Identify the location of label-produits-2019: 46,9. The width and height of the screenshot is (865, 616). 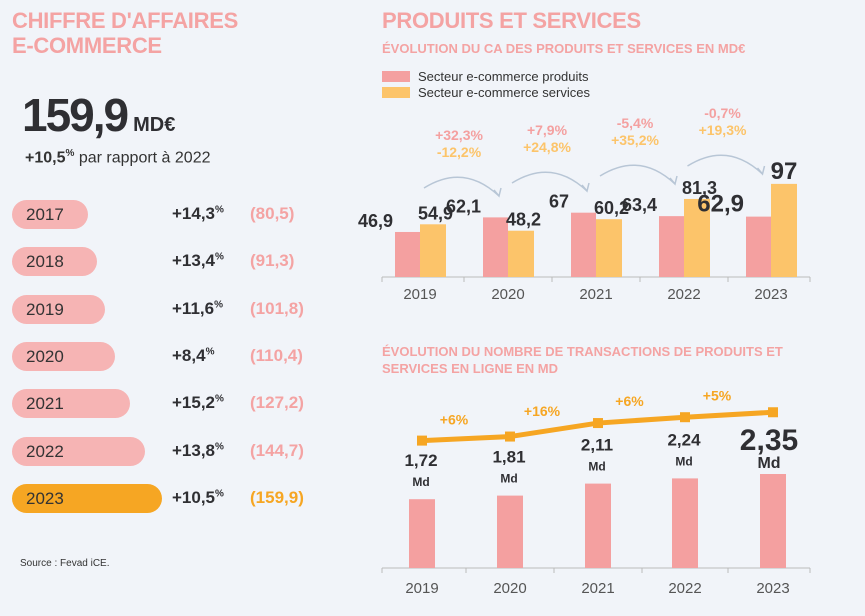
(375, 221).